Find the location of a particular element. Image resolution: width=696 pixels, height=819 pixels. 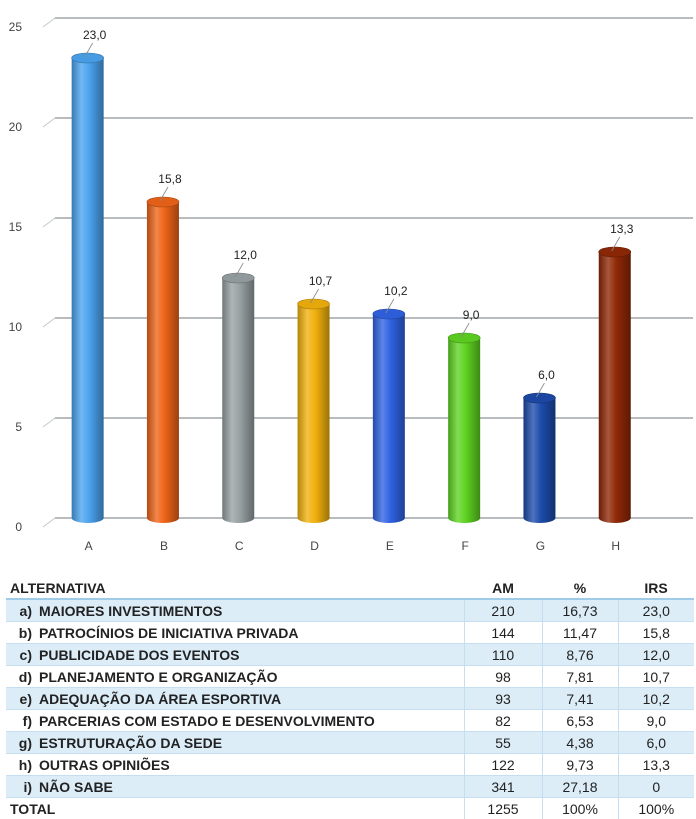

row-pct: 16,73 is located at coordinates (580, 610).